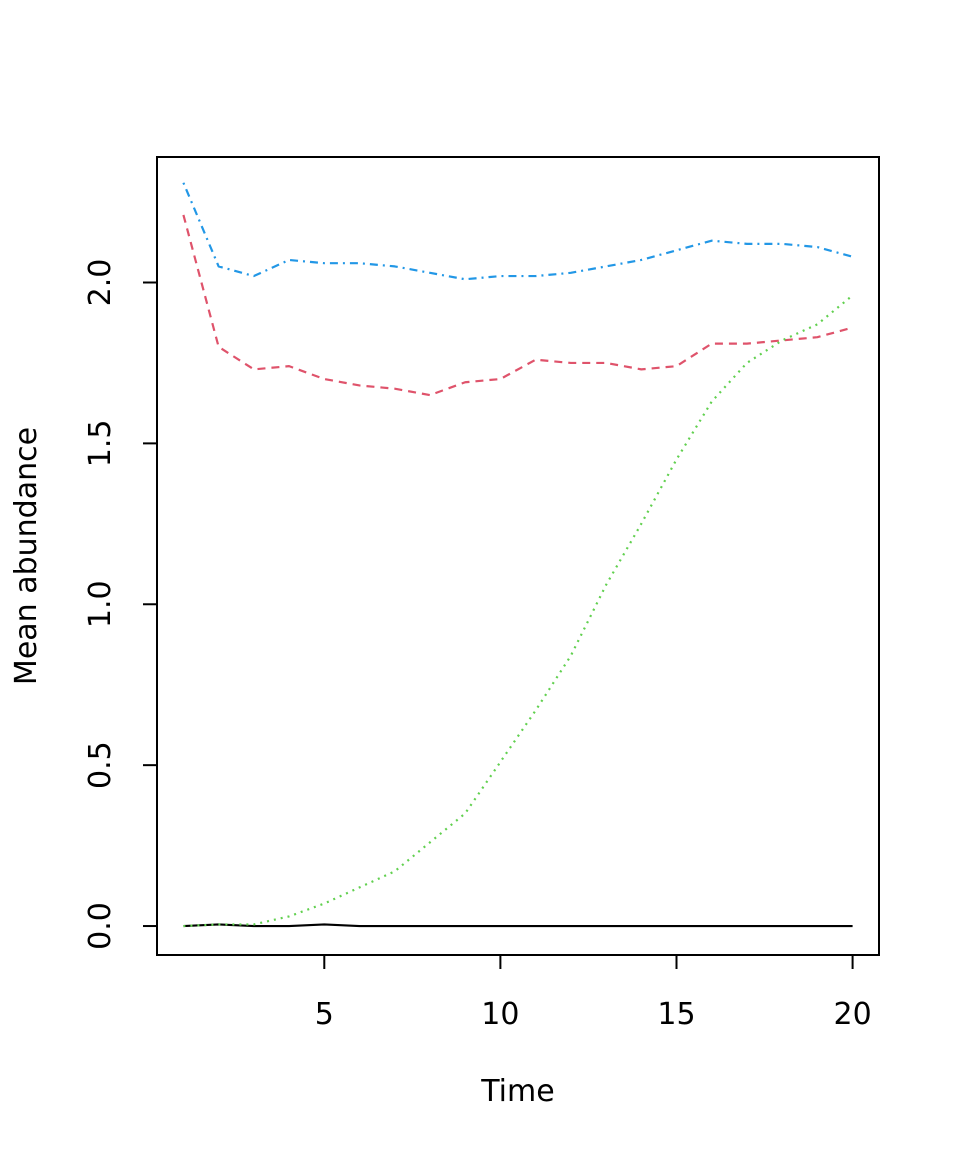  I want to click on x-tick-label: 5, so click(324, 1014).